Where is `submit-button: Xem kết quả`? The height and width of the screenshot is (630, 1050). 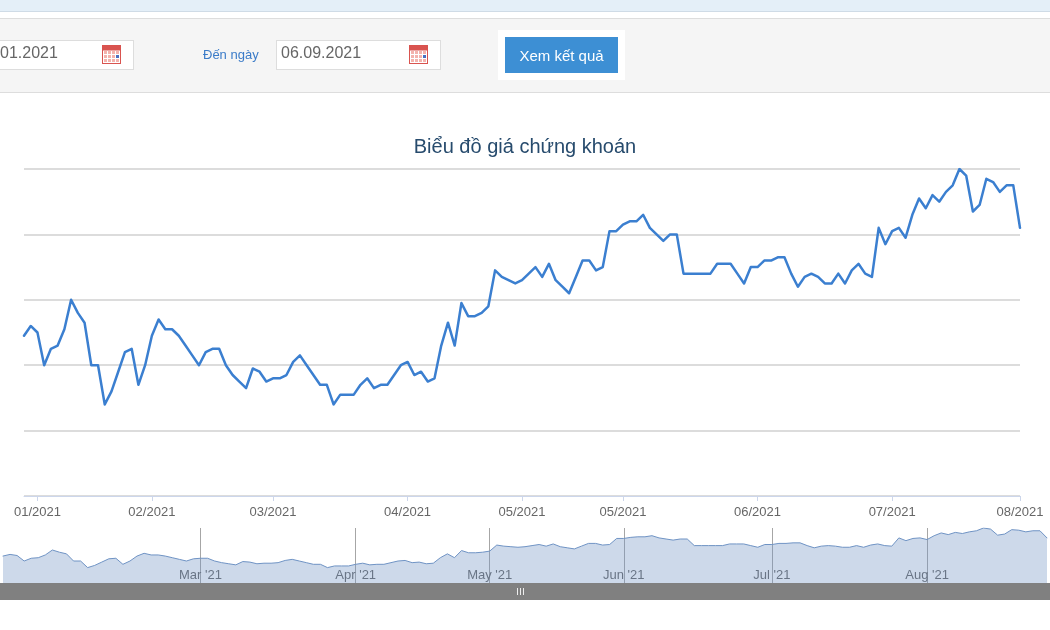 submit-button: Xem kết quả is located at coordinates (561, 55).